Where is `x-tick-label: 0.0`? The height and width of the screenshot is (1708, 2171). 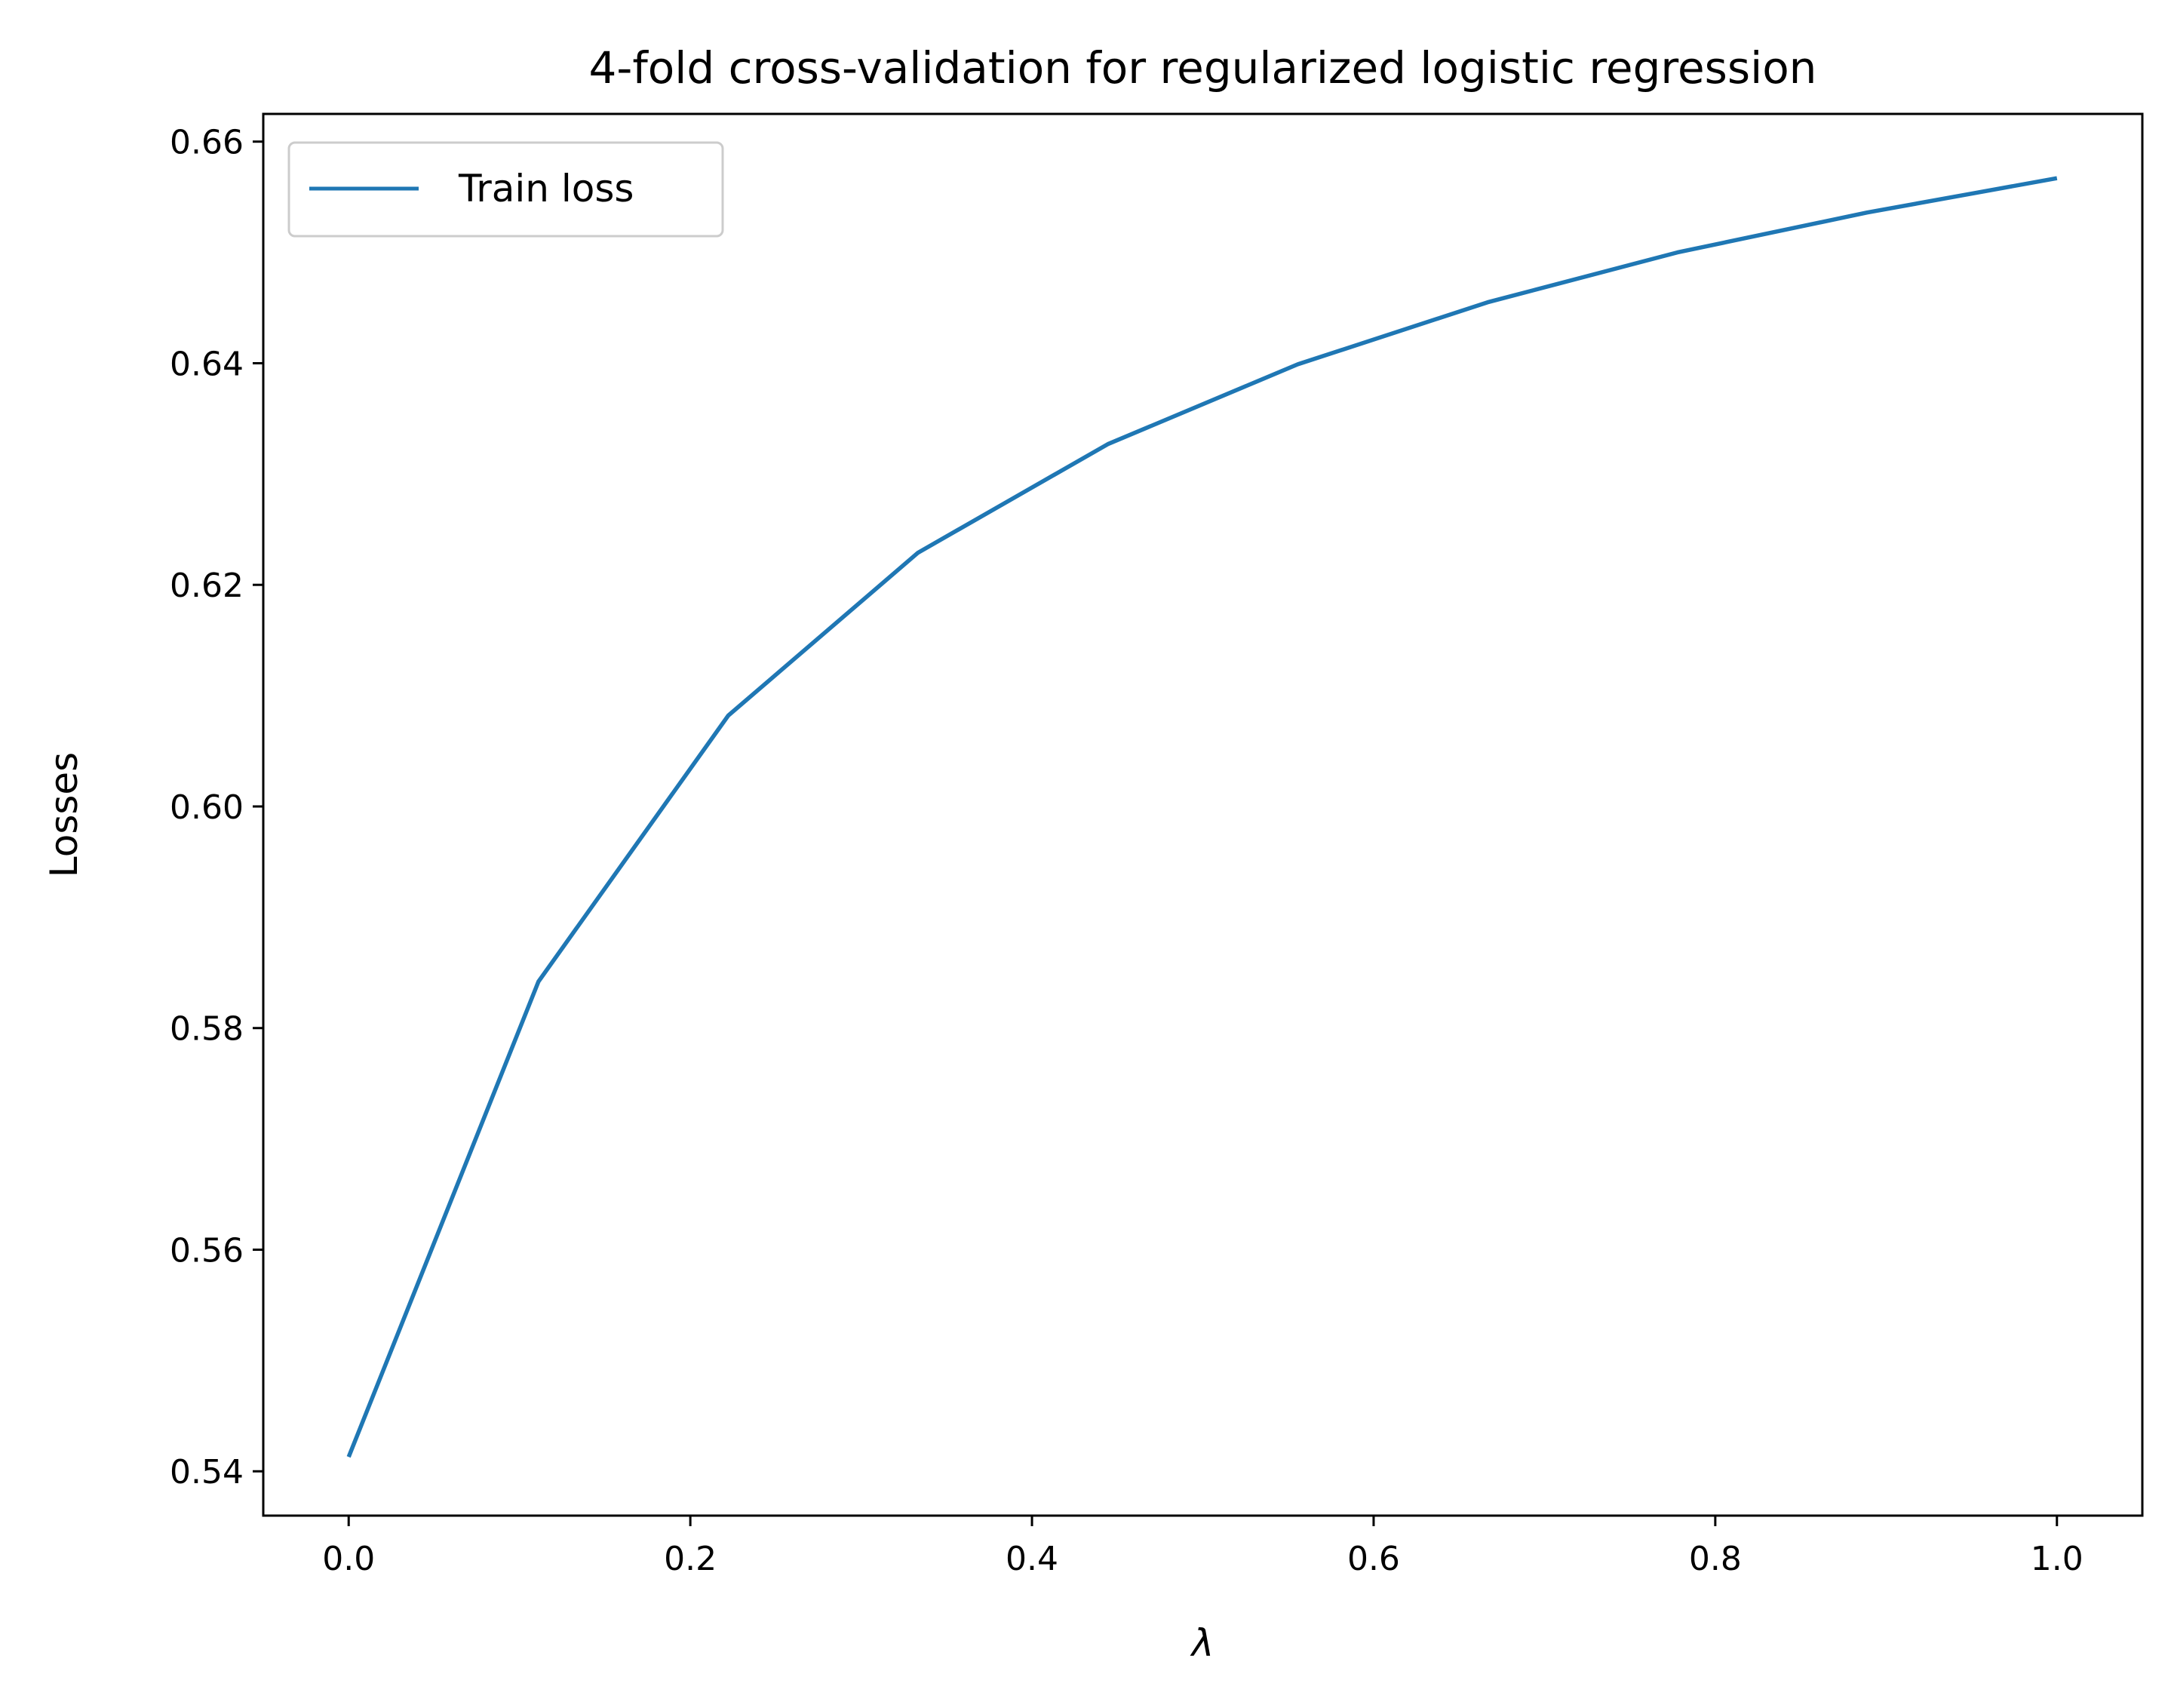
x-tick-label: 0.0 is located at coordinates (348, 1559).